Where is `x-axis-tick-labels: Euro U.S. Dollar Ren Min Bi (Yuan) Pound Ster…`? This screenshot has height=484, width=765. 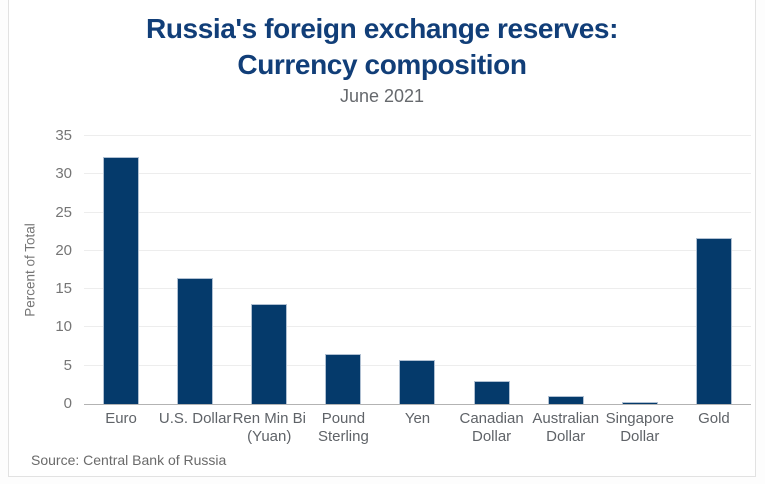 x-axis-tick-labels: Euro U.S. Dollar Ren Min Bi (Yuan) Pound Ster… is located at coordinates (417, 428).